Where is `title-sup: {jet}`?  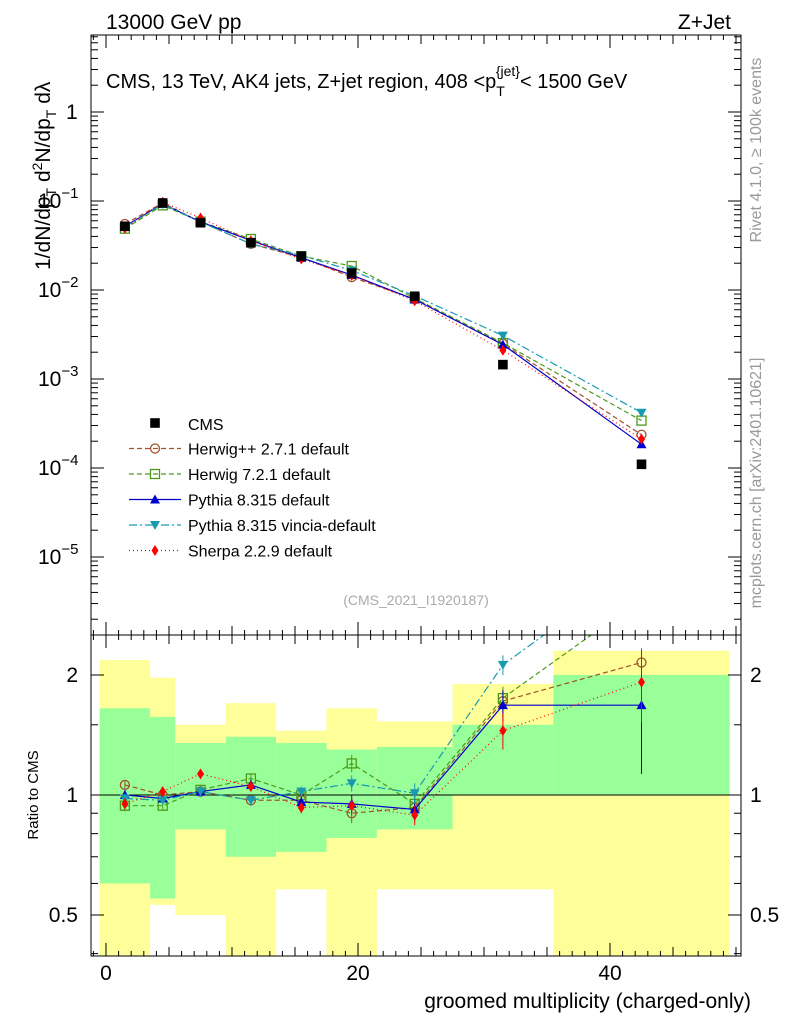 title-sup: {jet} is located at coordinates (508, 71).